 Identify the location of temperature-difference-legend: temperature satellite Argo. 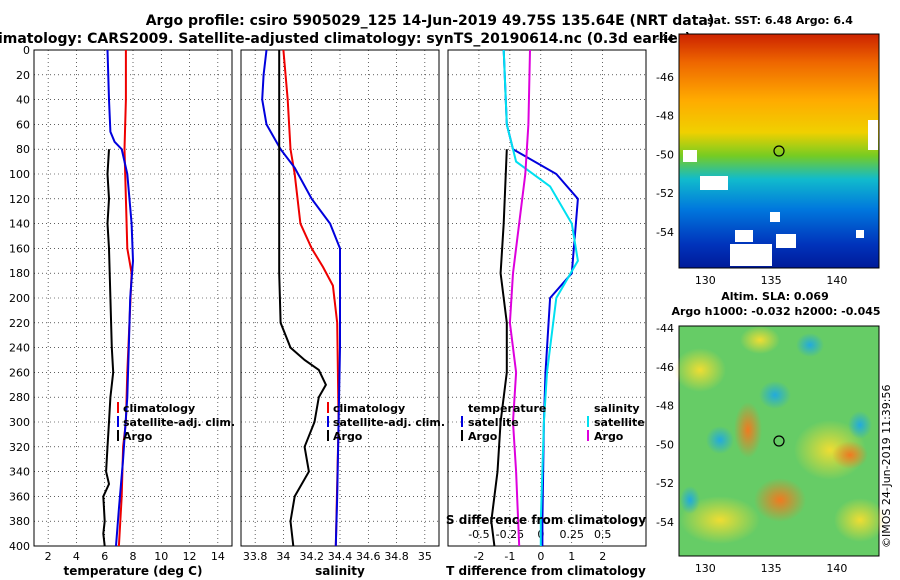
(503, 422).